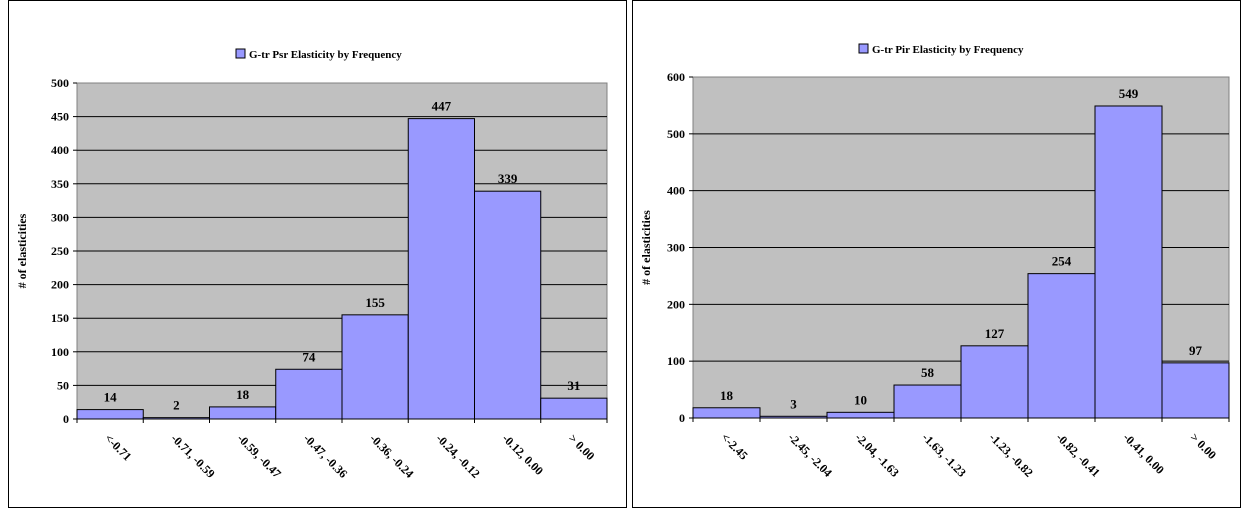 This screenshot has width=1241, height=508. What do you see at coordinates (573, 385) in the screenshot?
I see `data-label: 31` at bounding box center [573, 385].